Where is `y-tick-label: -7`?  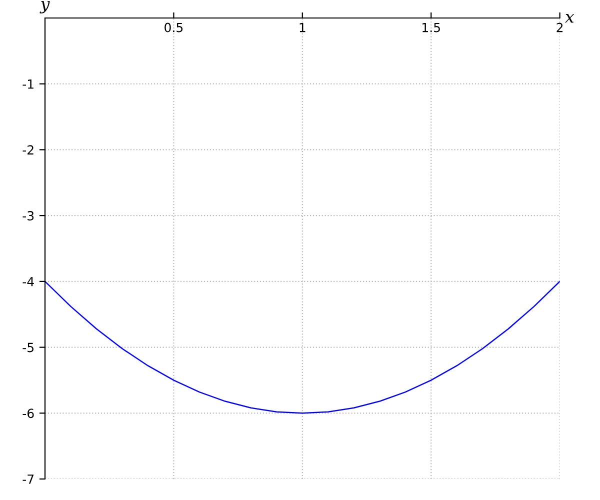
y-tick-label: -7 is located at coordinates (28, 479).